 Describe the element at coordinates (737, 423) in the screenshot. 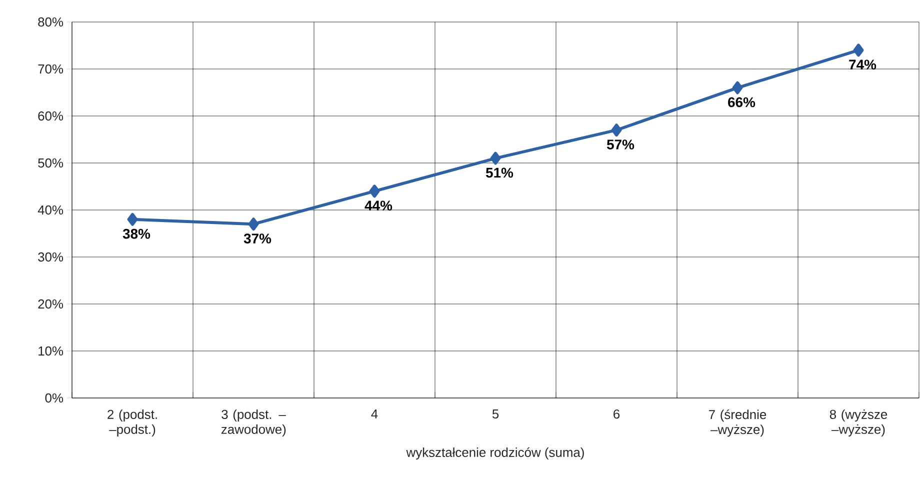

I see `x-tick-label: 7 (średnie –wyższe)` at that location.